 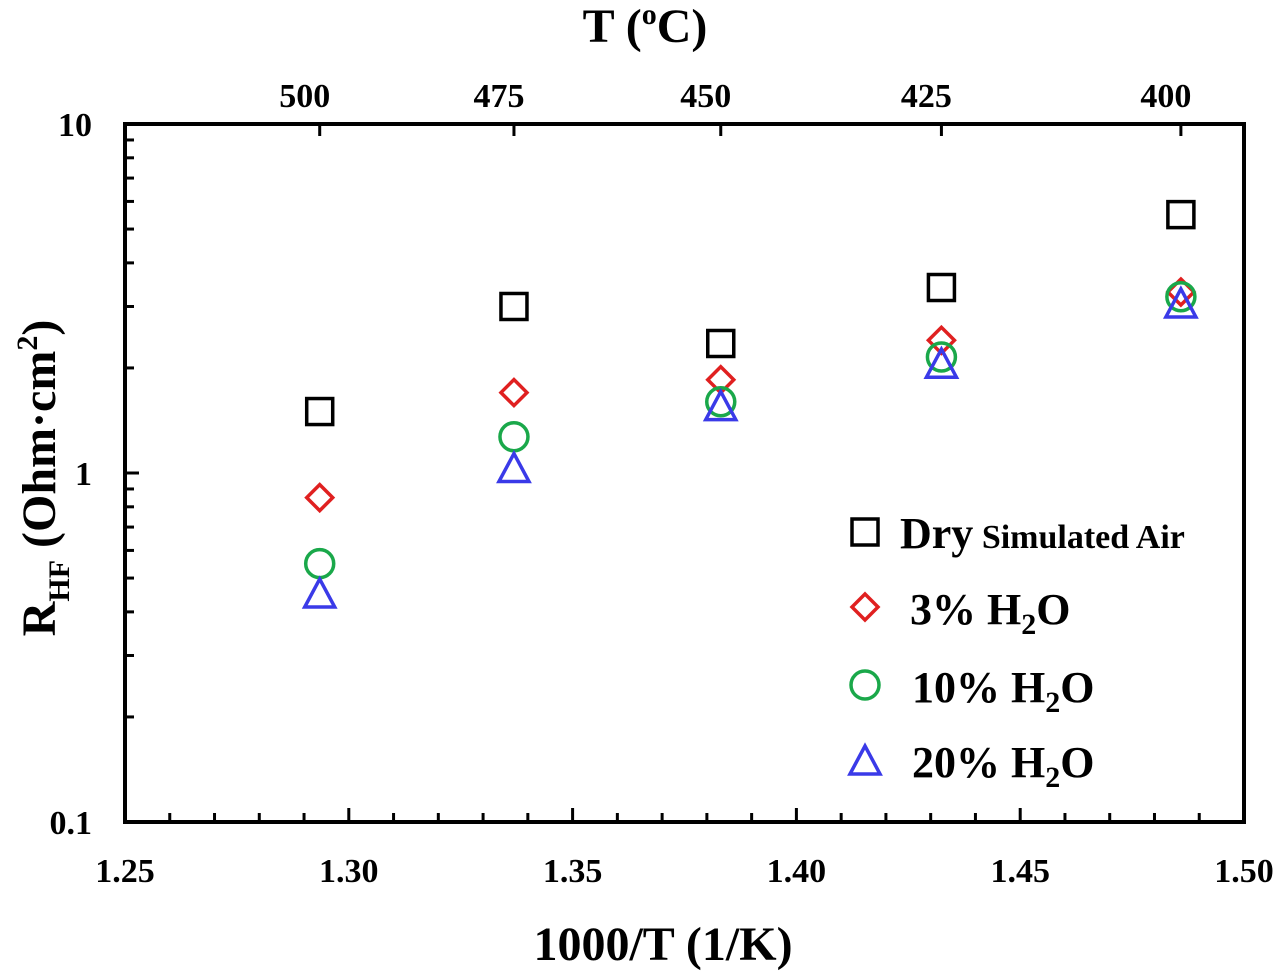 What do you see at coordinates (1020, 871) in the screenshot?
I see `x-tick-label: 1.45` at bounding box center [1020, 871].